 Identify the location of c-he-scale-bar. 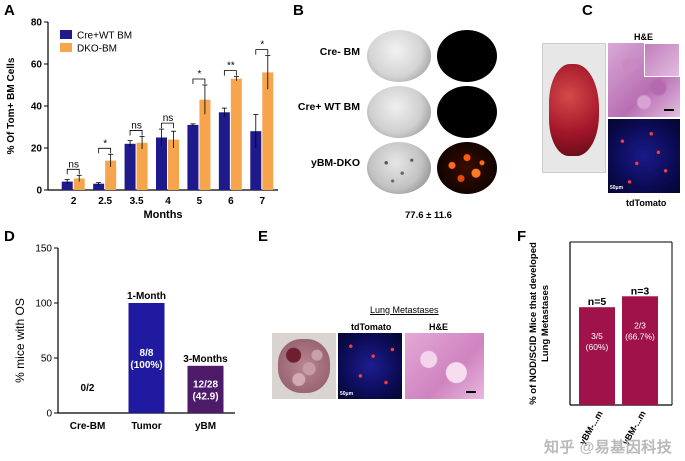
(669, 110).